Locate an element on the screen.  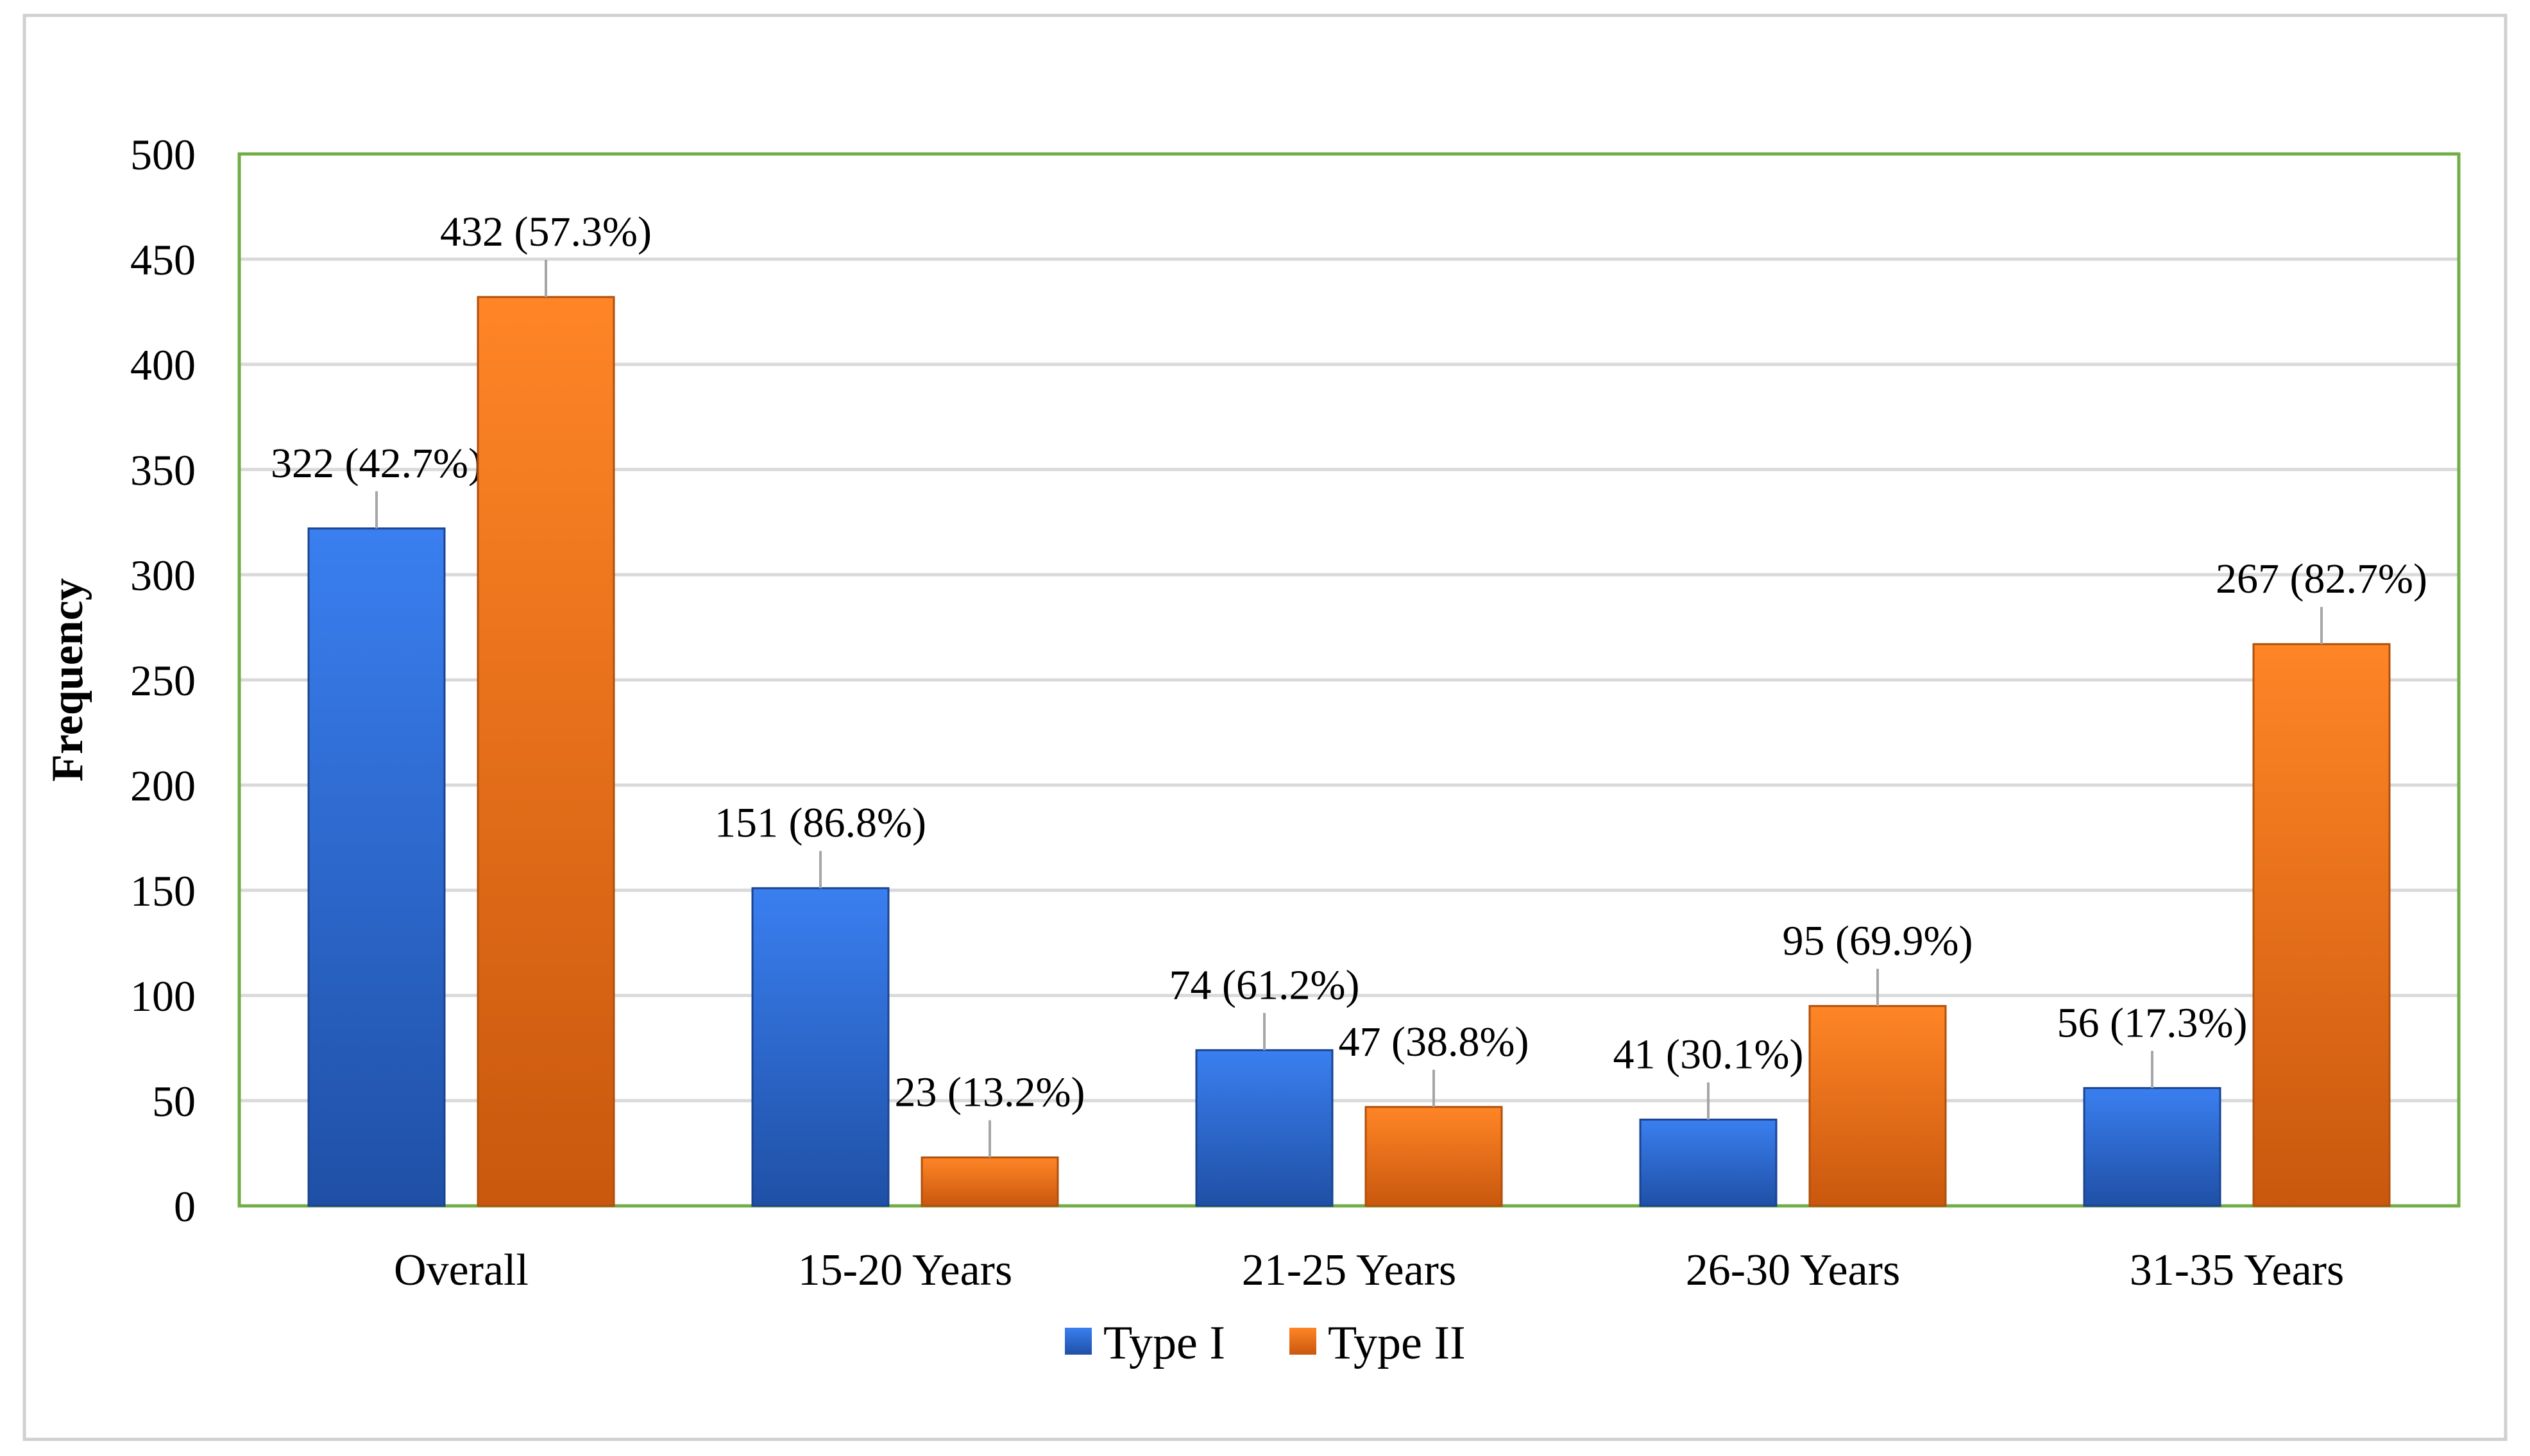
y-tick-label: 400 is located at coordinates (163, 365).